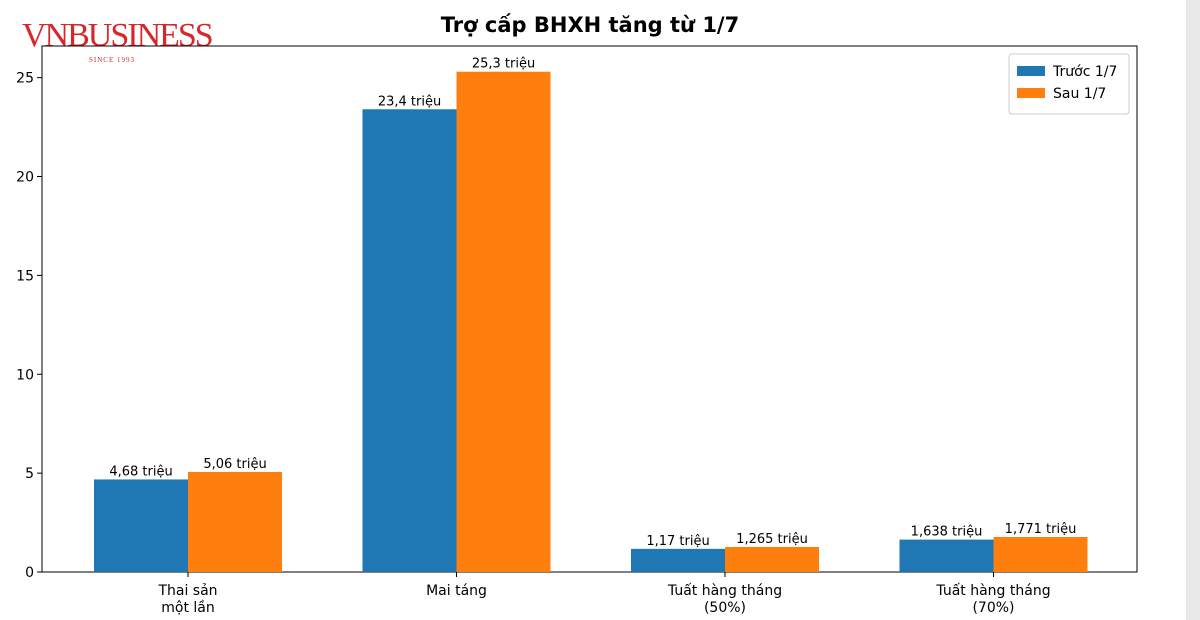 This screenshot has width=1200, height=620. I want to click on y-tick-label: 20, so click(25, 178).